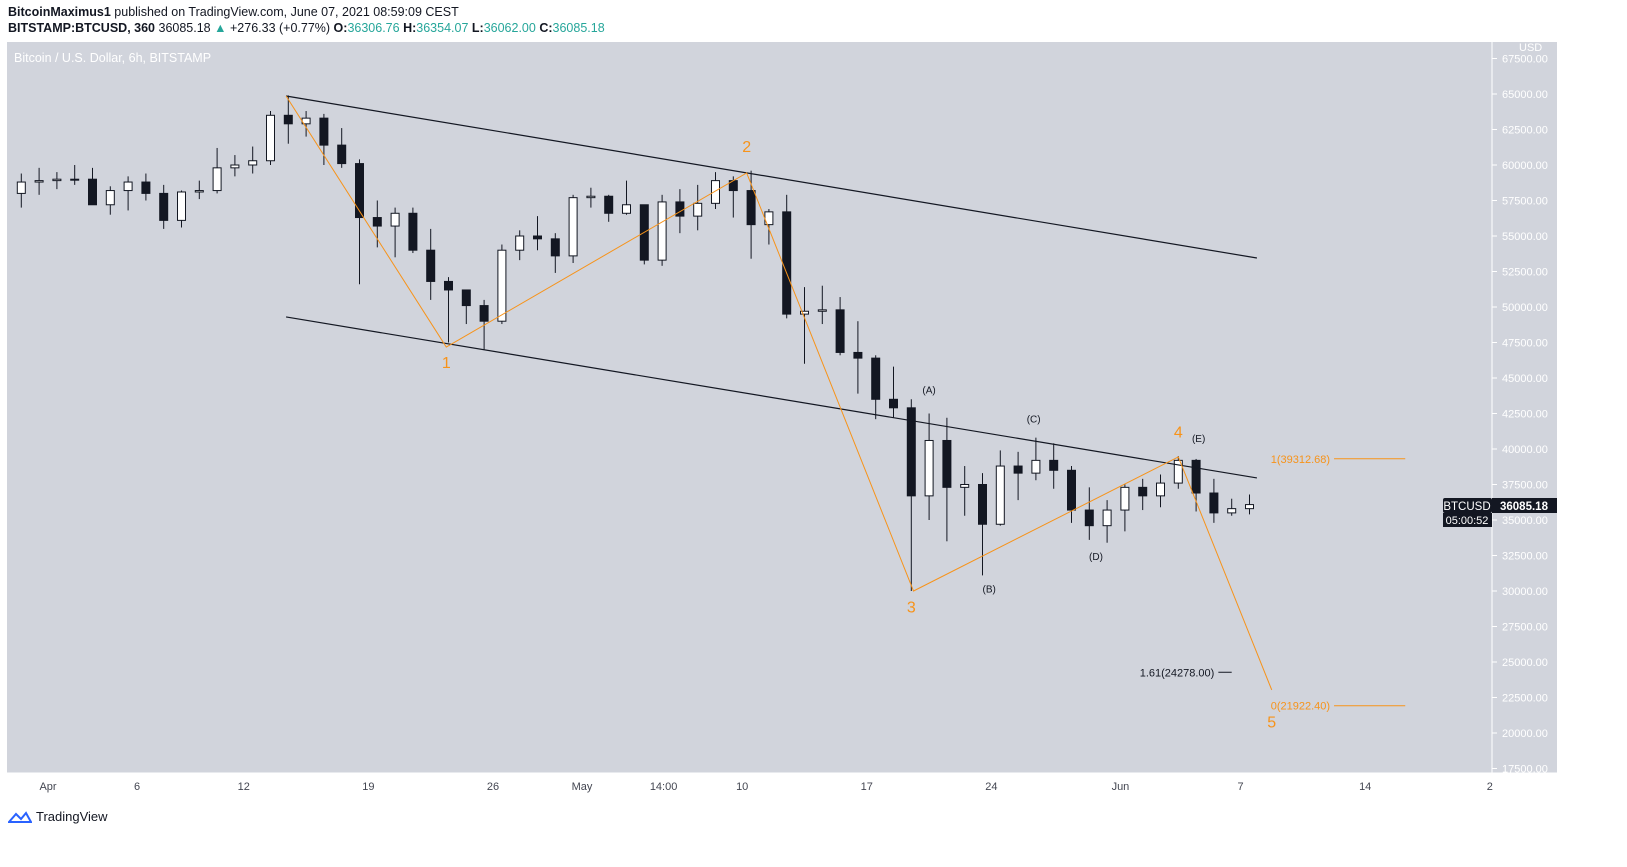  I want to click on y-tick-label: 60000.00, so click(1525, 166).